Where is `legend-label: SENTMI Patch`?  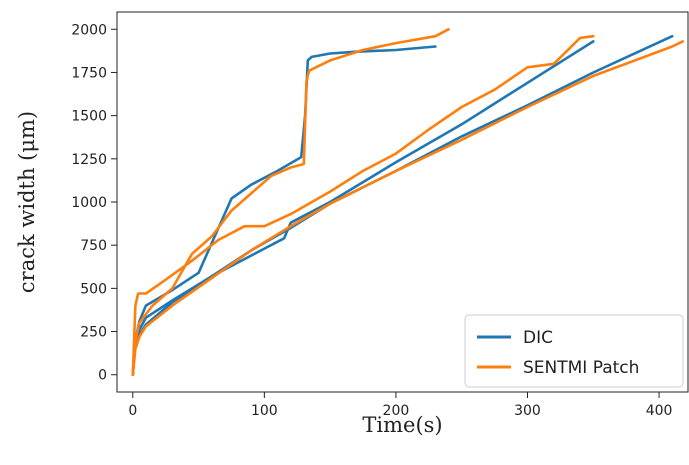 legend-label: SENTMI Patch is located at coordinates (581, 368).